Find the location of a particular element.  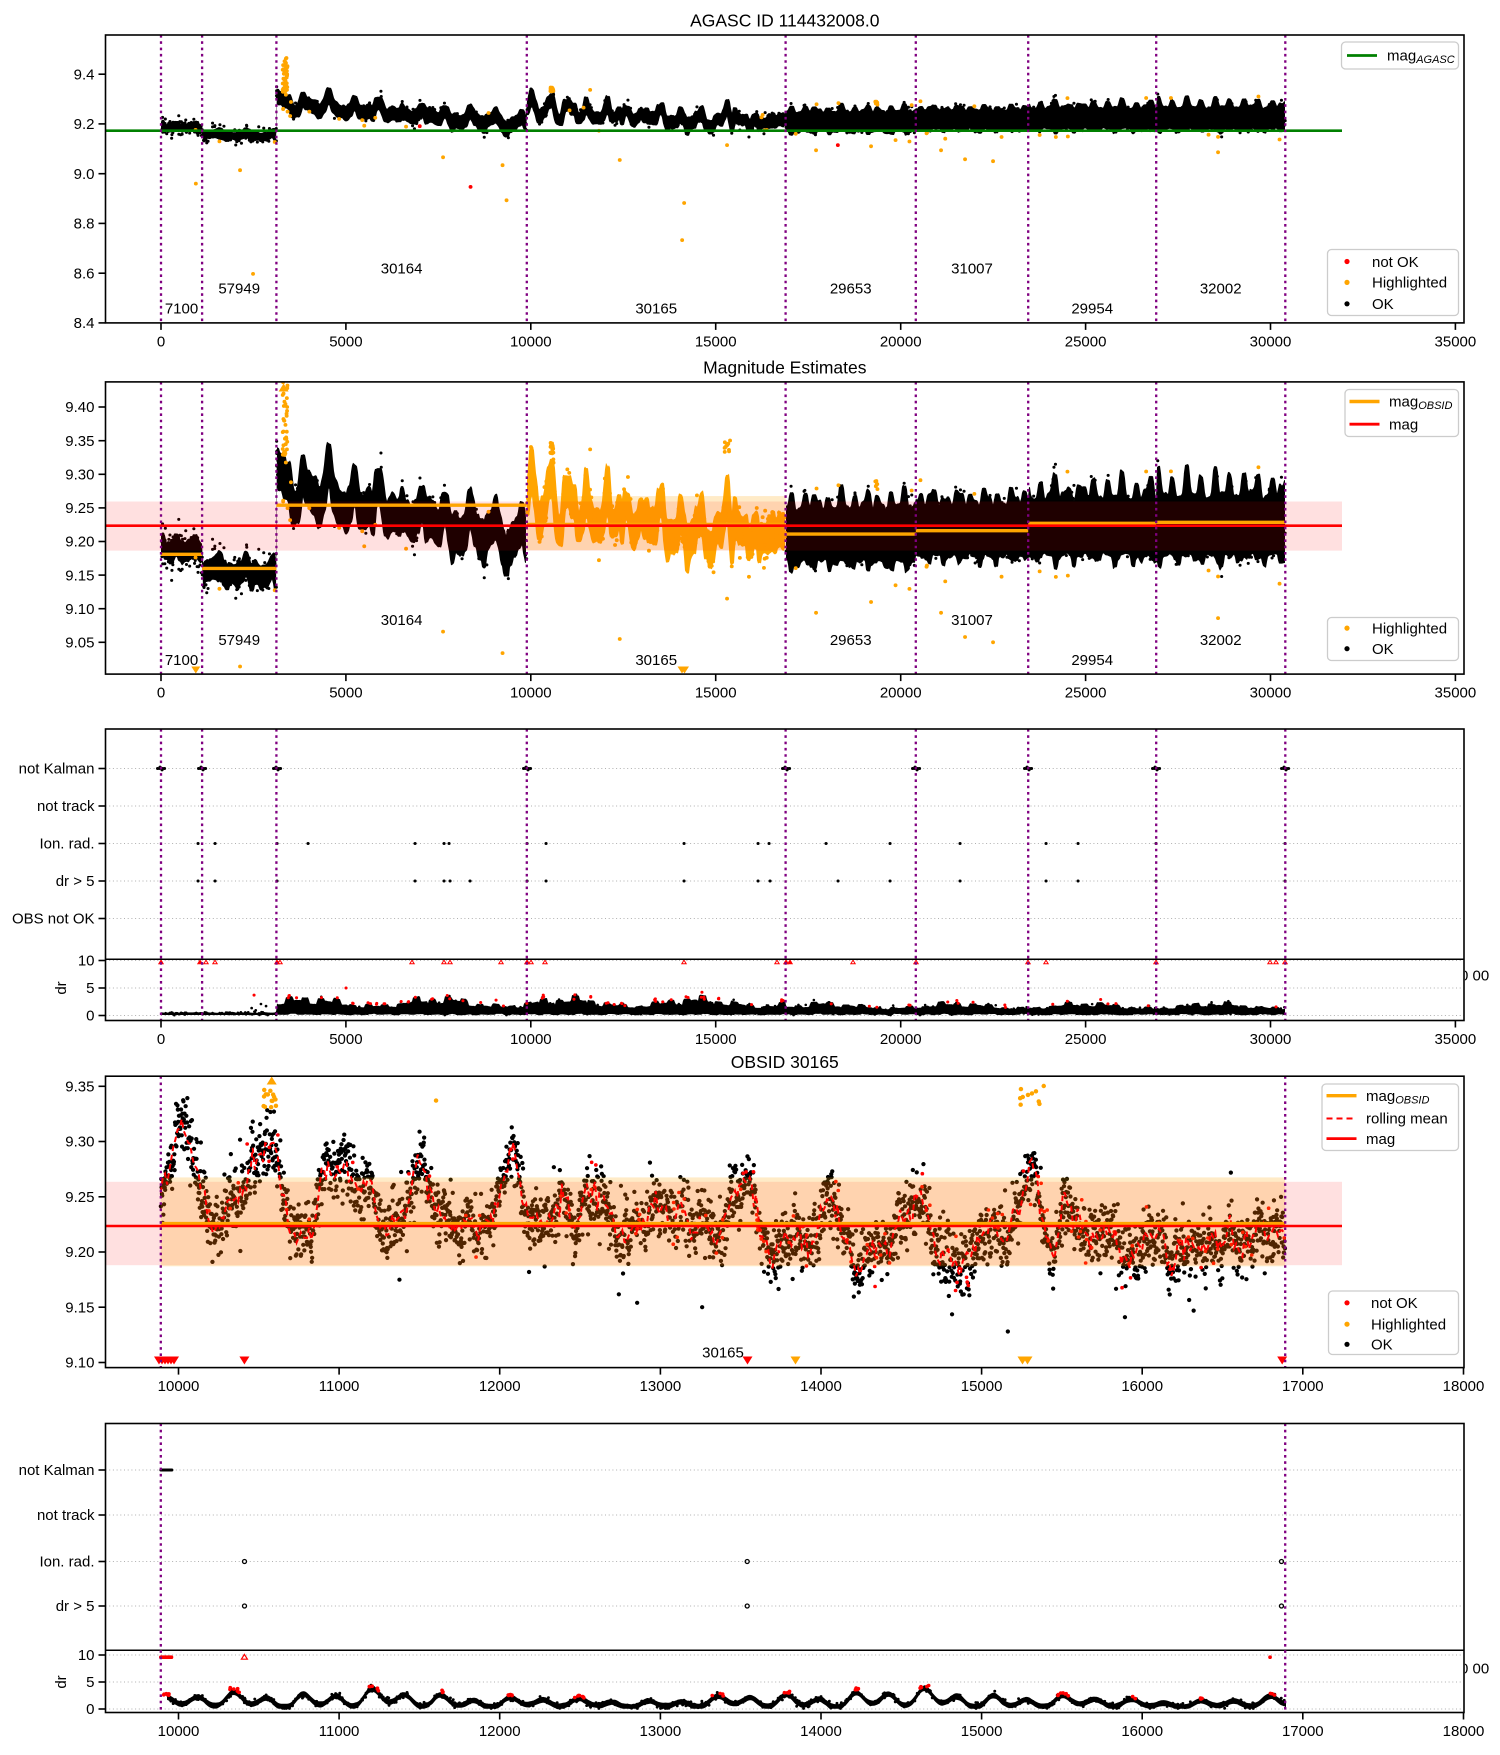

svg-text: 8.4 is located at coordinates (84, 323).